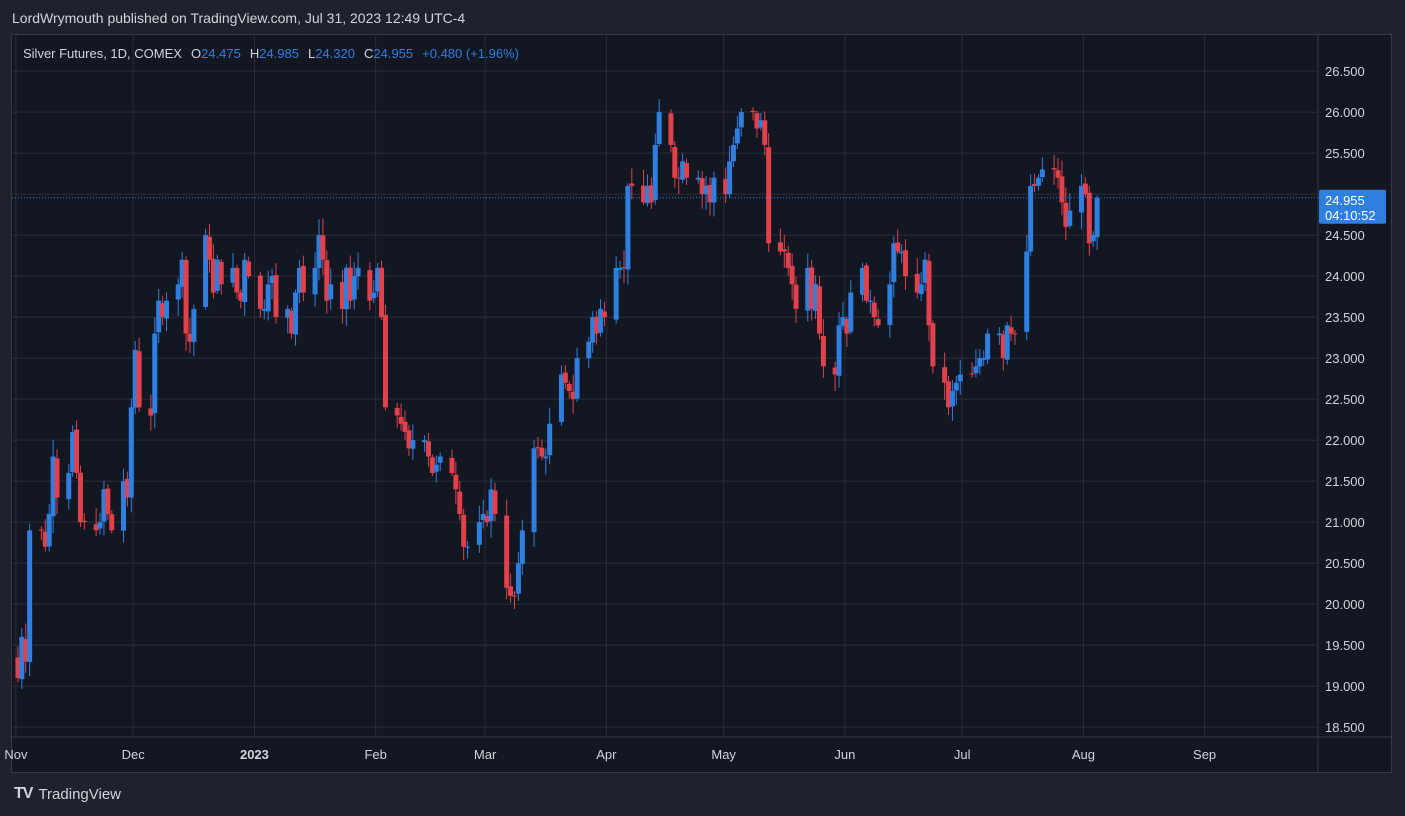 The width and height of the screenshot is (1405, 816). What do you see at coordinates (485, 754) in the screenshot?
I see `x-tick-label: Mar` at bounding box center [485, 754].